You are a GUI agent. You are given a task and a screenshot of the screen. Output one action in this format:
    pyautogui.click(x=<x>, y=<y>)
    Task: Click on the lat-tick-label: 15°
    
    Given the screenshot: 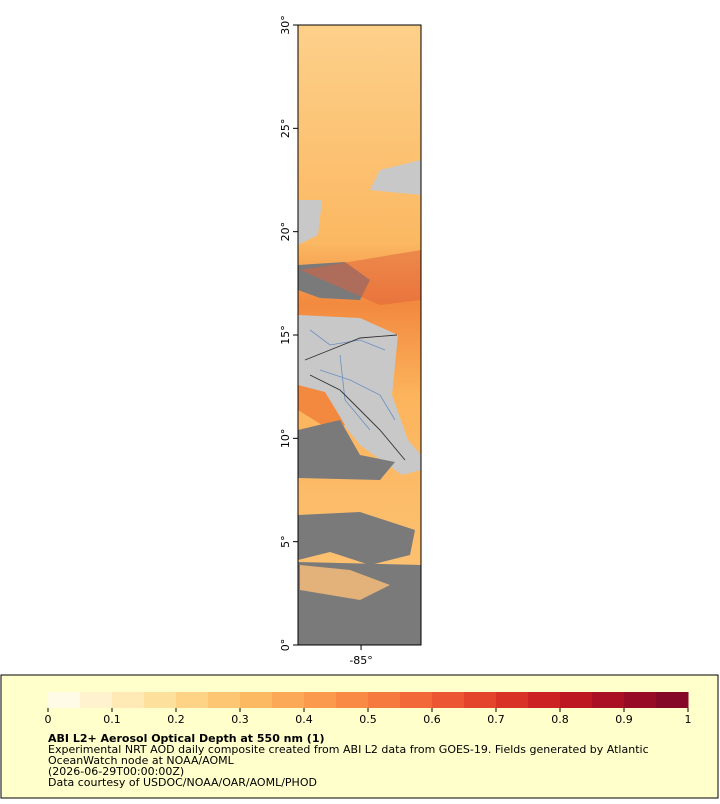 What is the action you would take?
    pyautogui.click(x=285, y=335)
    